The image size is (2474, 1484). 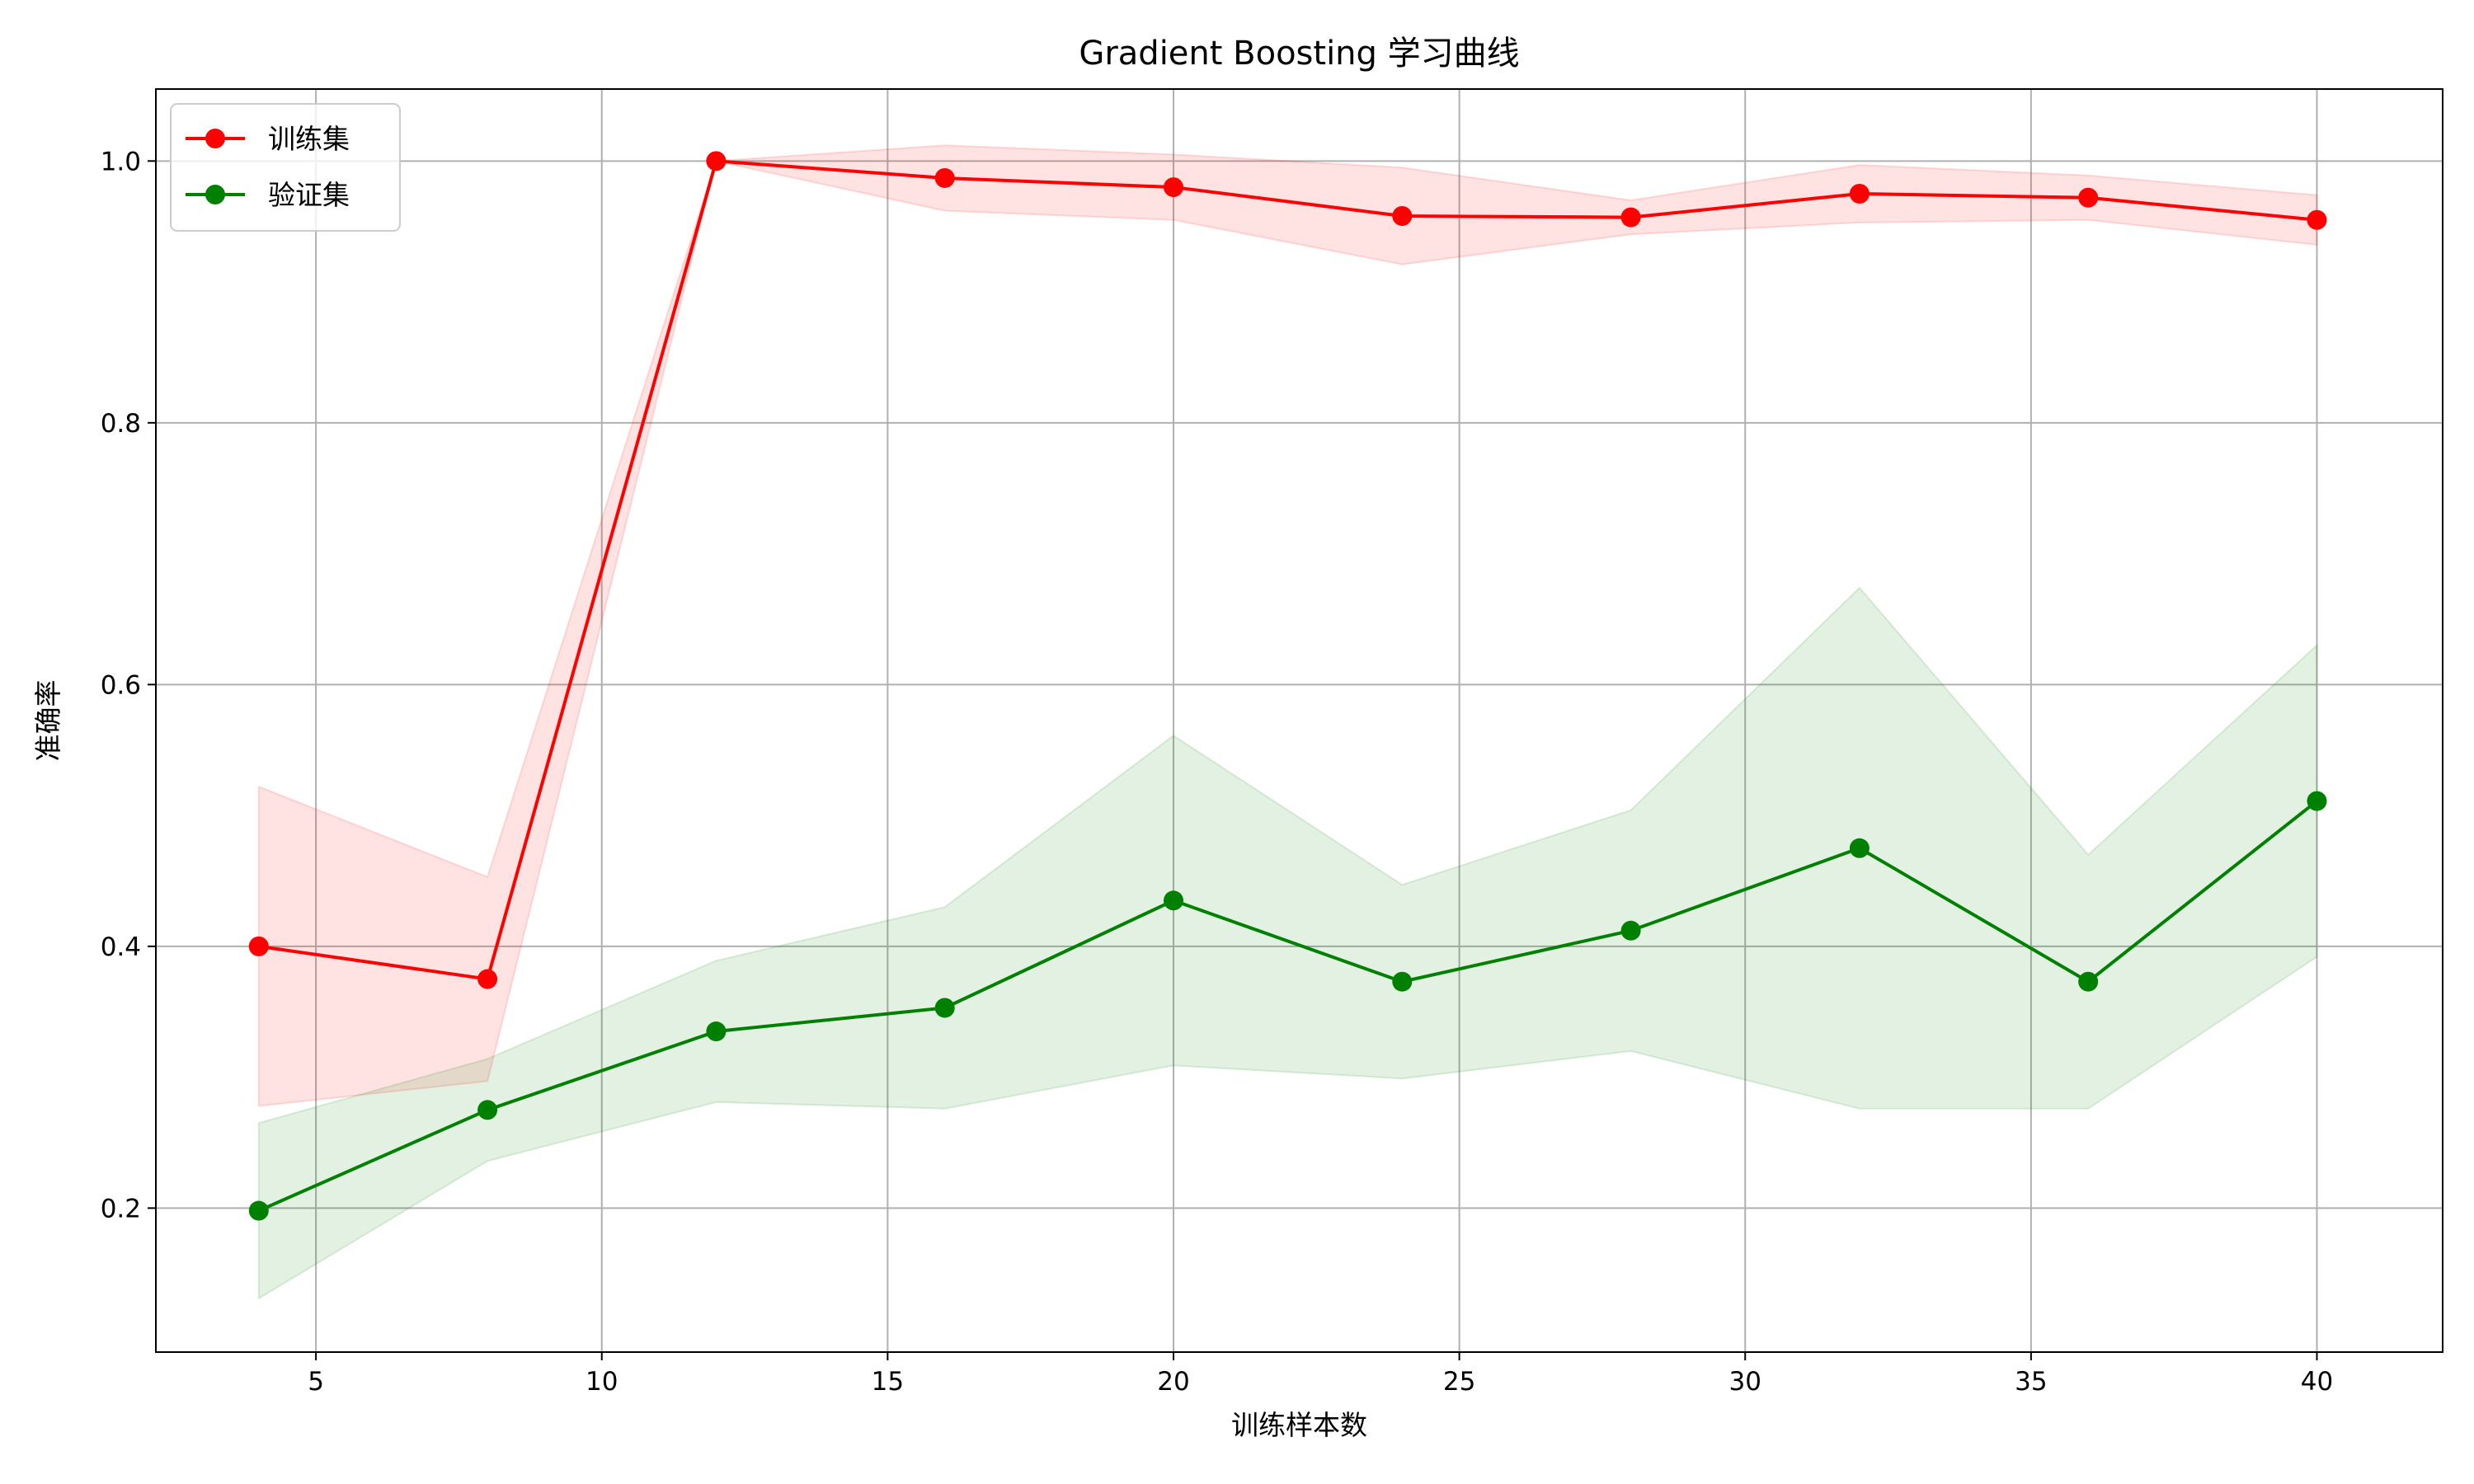 I want to click on legend-label: 验证集, so click(x=309, y=195).